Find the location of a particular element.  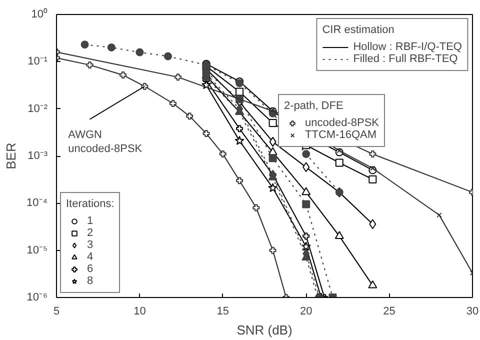

legend-label: 6 is located at coordinates (90, 269).